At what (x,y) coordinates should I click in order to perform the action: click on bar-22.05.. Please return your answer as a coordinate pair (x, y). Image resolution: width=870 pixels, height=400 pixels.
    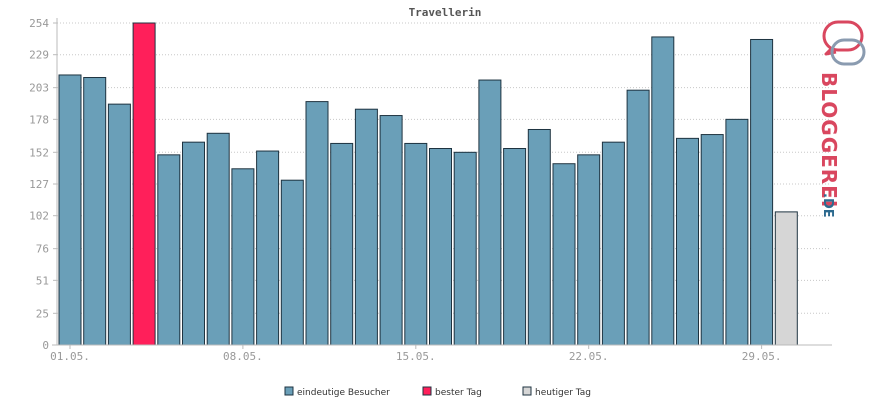
    Looking at the image, I should click on (589, 250).